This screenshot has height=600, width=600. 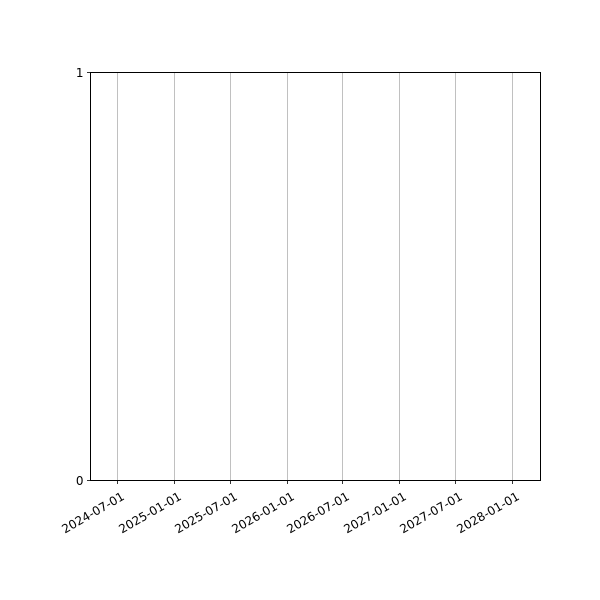 I want to click on x-tick-label: 2026-07-01, so click(x=317, y=512).